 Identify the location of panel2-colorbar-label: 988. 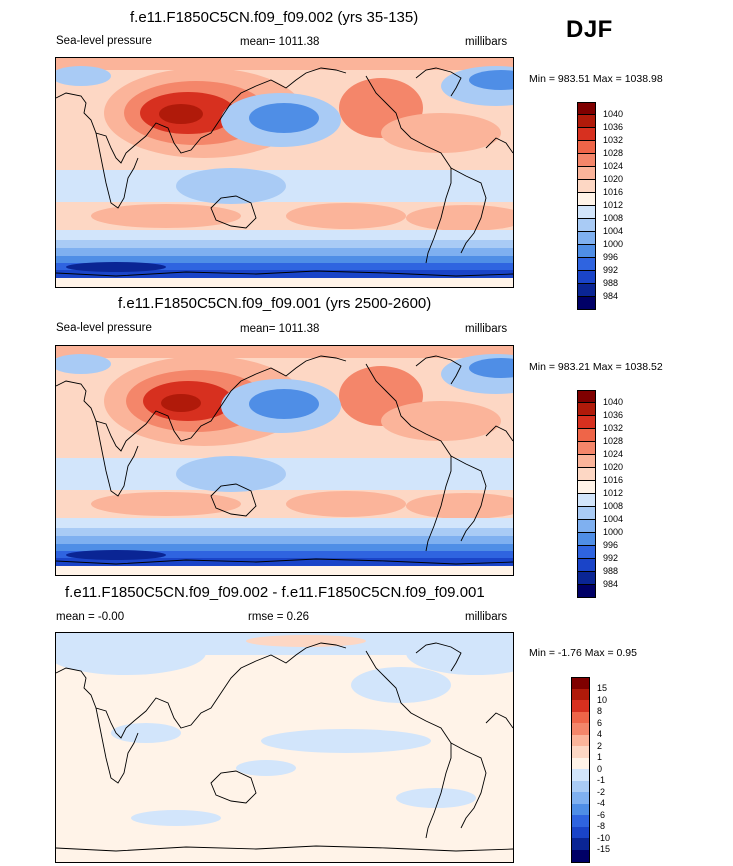
(611, 571).